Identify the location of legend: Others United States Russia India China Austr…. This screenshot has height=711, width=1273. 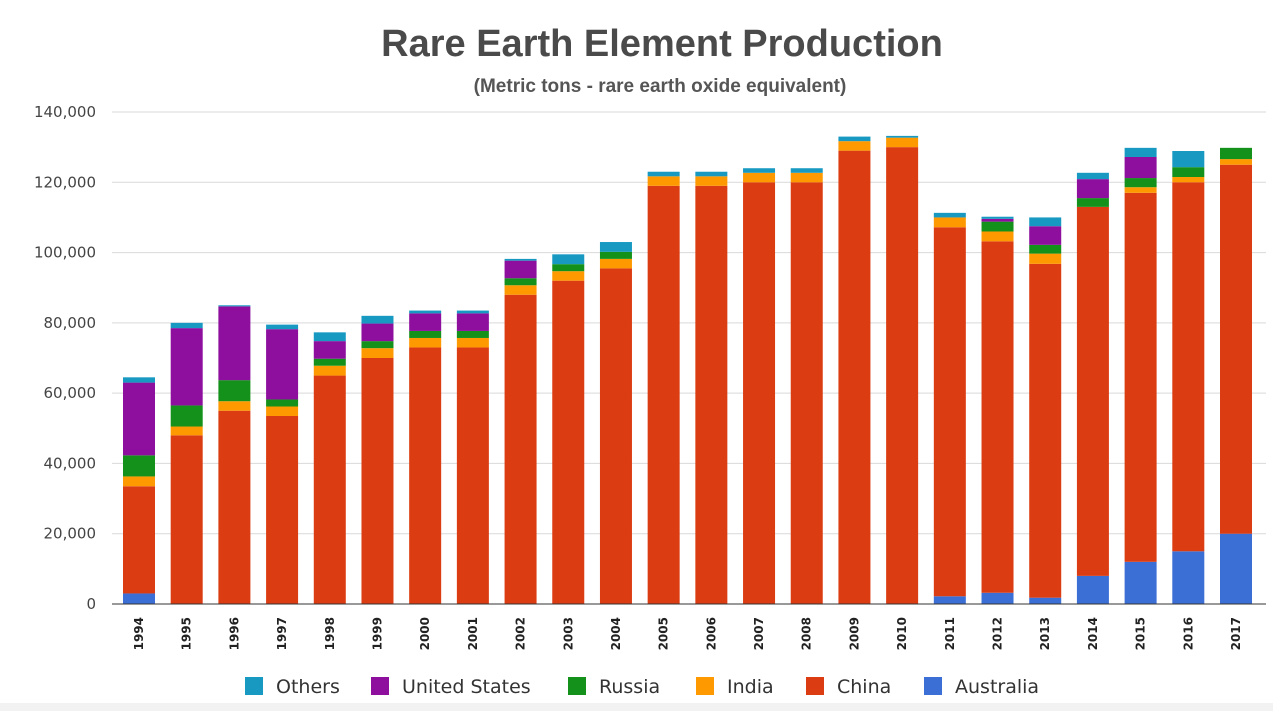
(642, 687).